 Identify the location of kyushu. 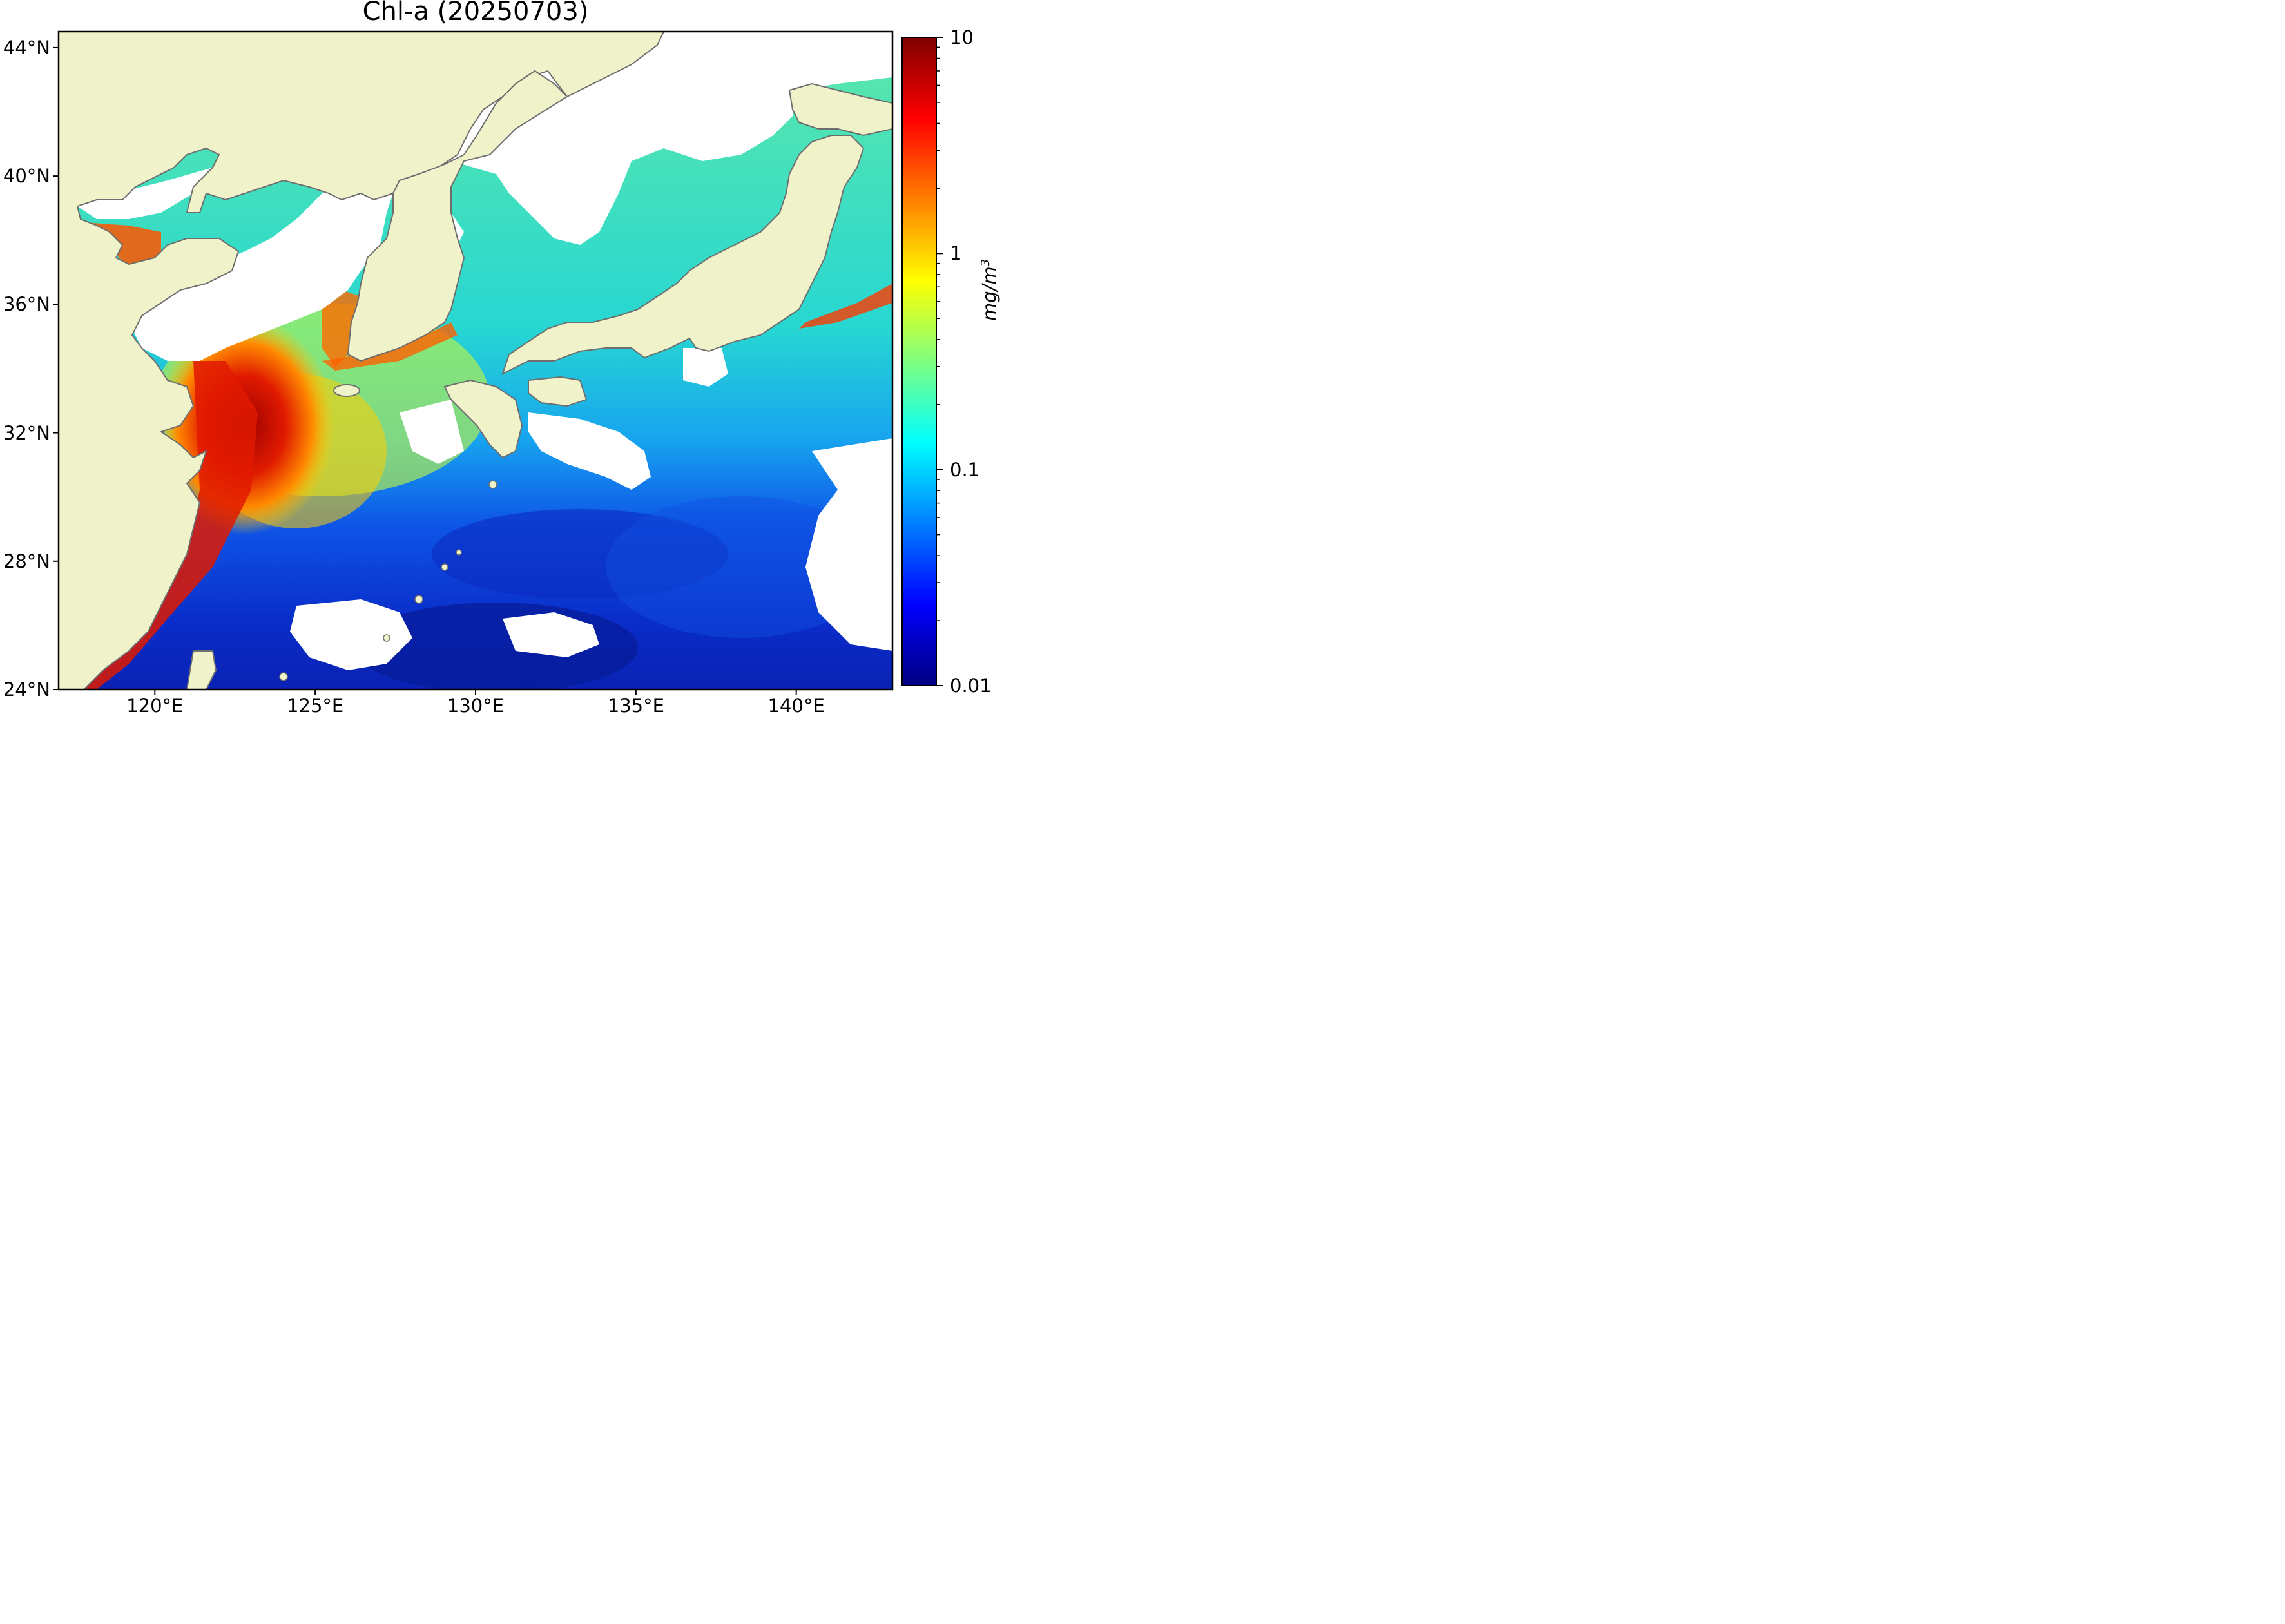
(483, 419).